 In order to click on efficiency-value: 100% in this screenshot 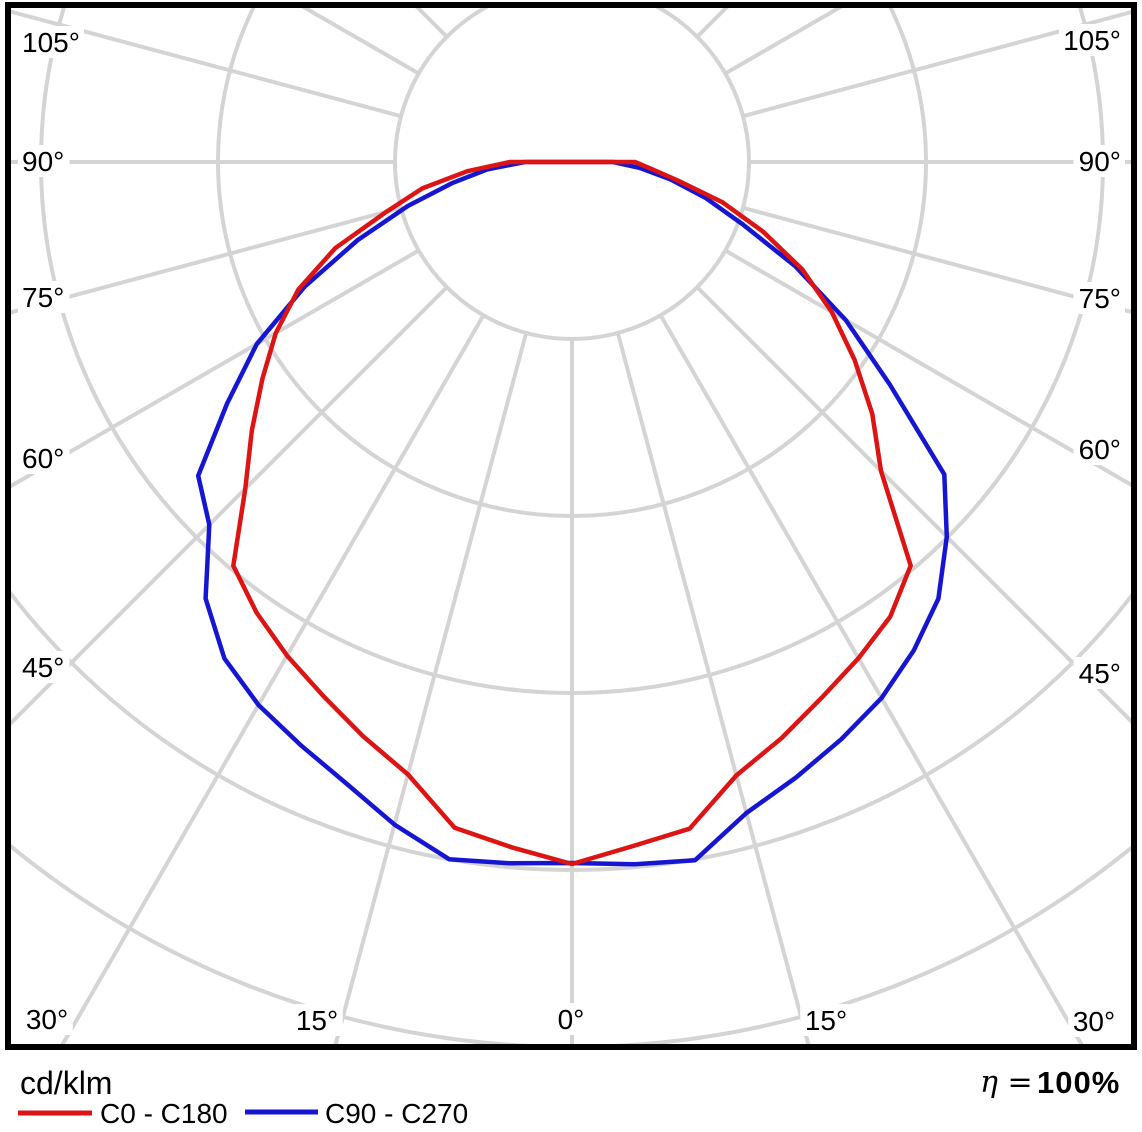, I will do `click(1078, 1082)`.